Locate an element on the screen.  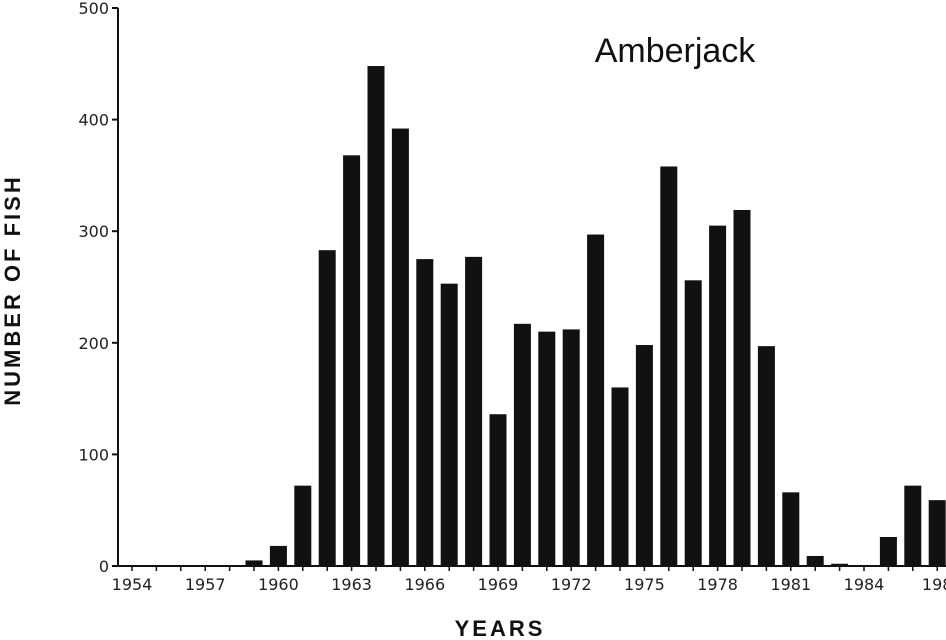
bar-1981 is located at coordinates (791, 529).